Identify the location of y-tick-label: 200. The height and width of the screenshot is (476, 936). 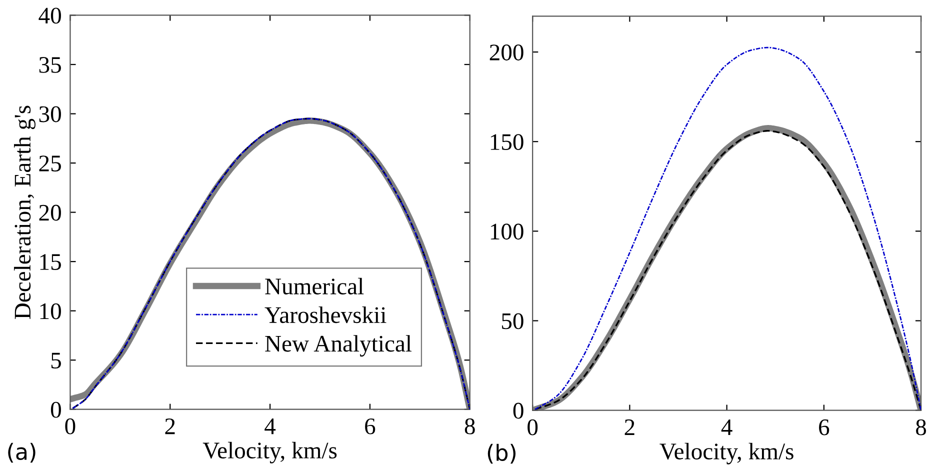
(507, 52).